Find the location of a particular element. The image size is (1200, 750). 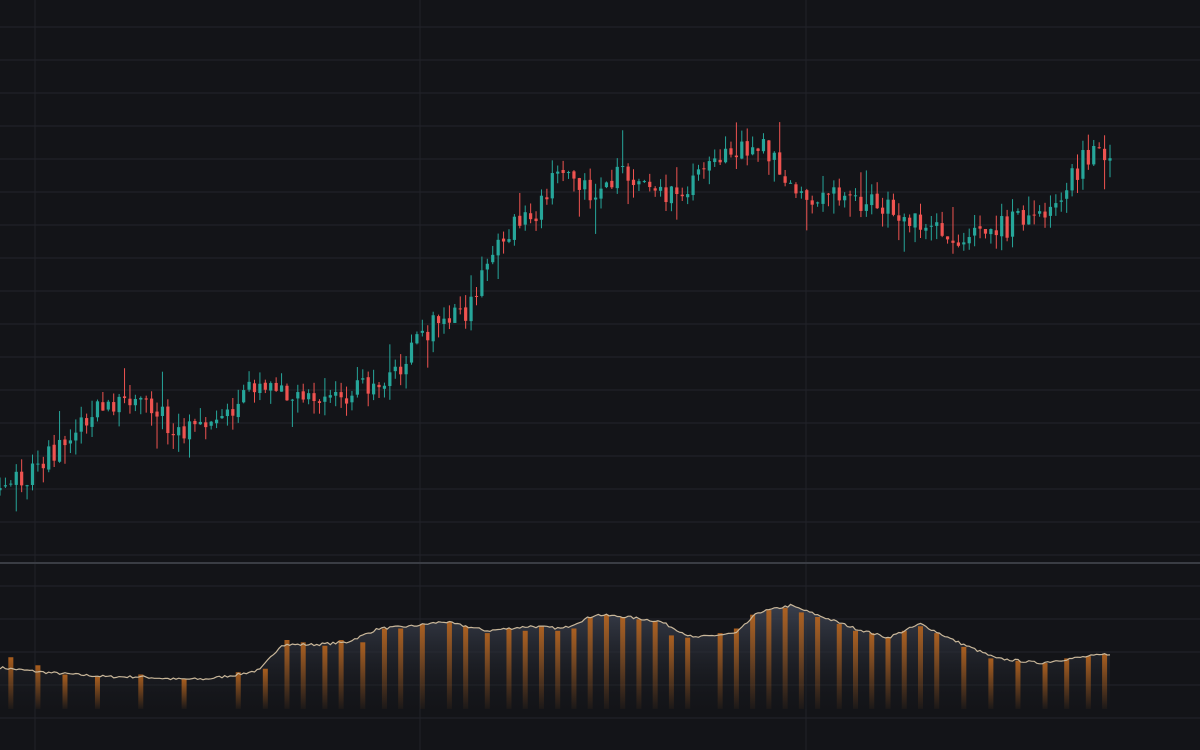

pane-separator is located at coordinates (600, 563).